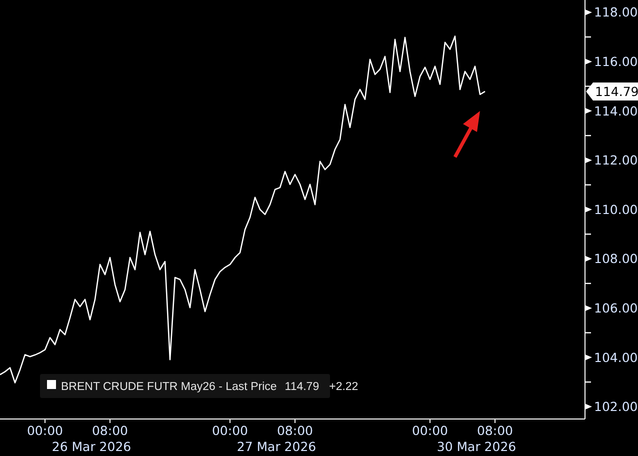 Image resolution: width=638 pixels, height=456 pixels. Describe the element at coordinates (616, 91) in the screenshot. I see `text: 114.79` at that location.